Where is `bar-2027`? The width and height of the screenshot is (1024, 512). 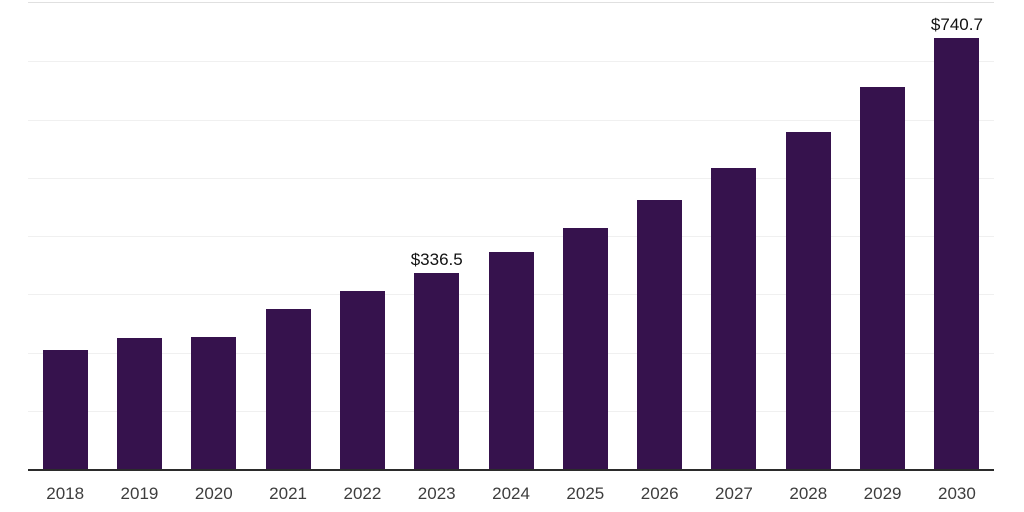 bar-2027 is located at coordinates (734, 318).